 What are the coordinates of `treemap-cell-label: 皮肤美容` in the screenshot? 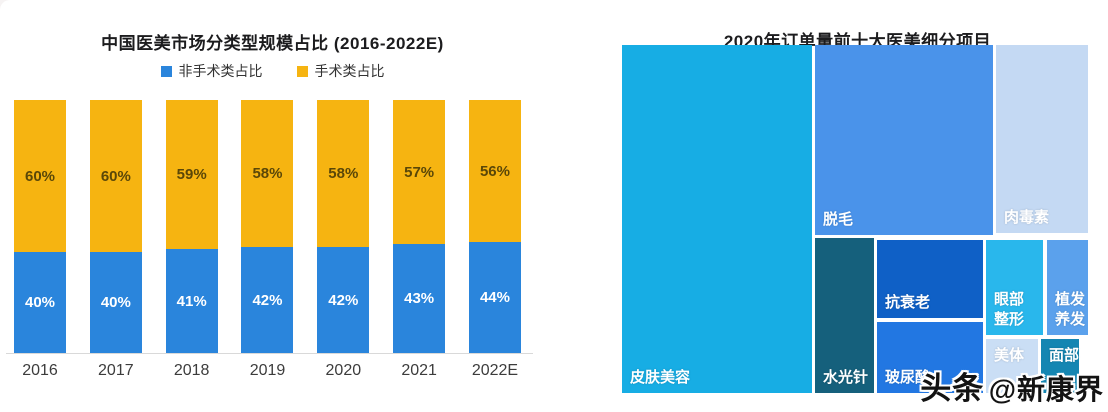 It's located at (660, 377).